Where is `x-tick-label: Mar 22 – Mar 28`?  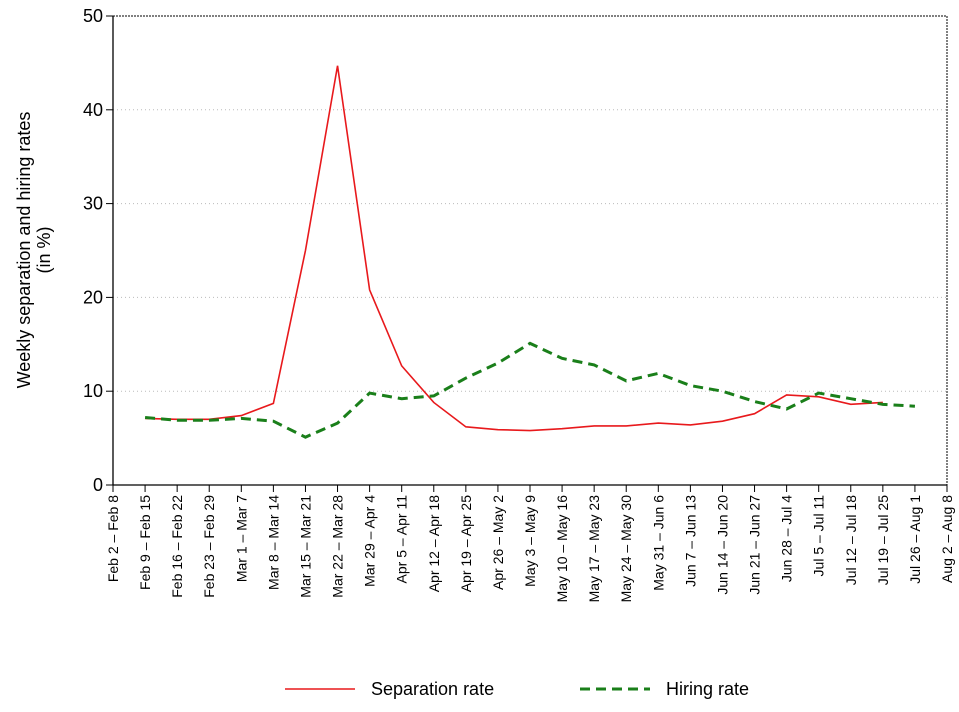
x-tick-label: Mar 22 – Mar 28 is located at coordinates (338, 546).